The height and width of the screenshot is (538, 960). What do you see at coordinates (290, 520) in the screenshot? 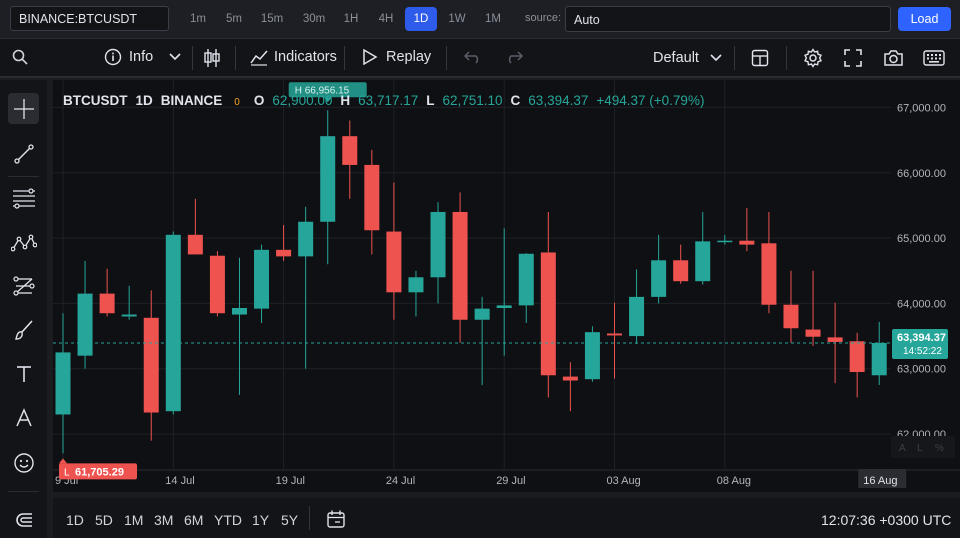
I see `range-5y: 5Y` at bounding box center [290, 520].